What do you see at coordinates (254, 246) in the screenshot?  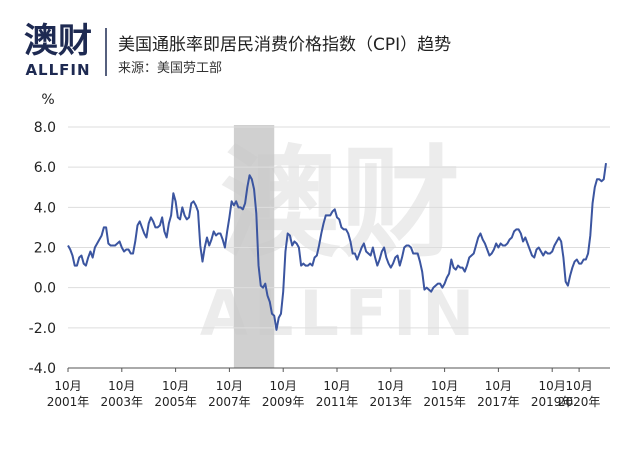 I see `recession-band` at bounding box center [254, 246].